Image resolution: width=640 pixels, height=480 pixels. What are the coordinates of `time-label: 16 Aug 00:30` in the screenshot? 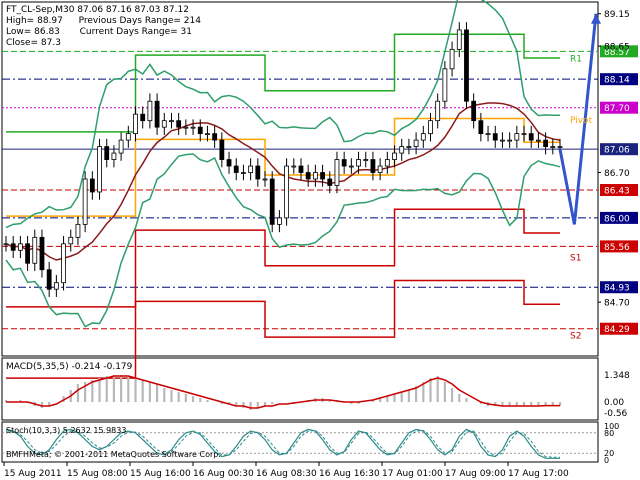 It's located at (223, 474).